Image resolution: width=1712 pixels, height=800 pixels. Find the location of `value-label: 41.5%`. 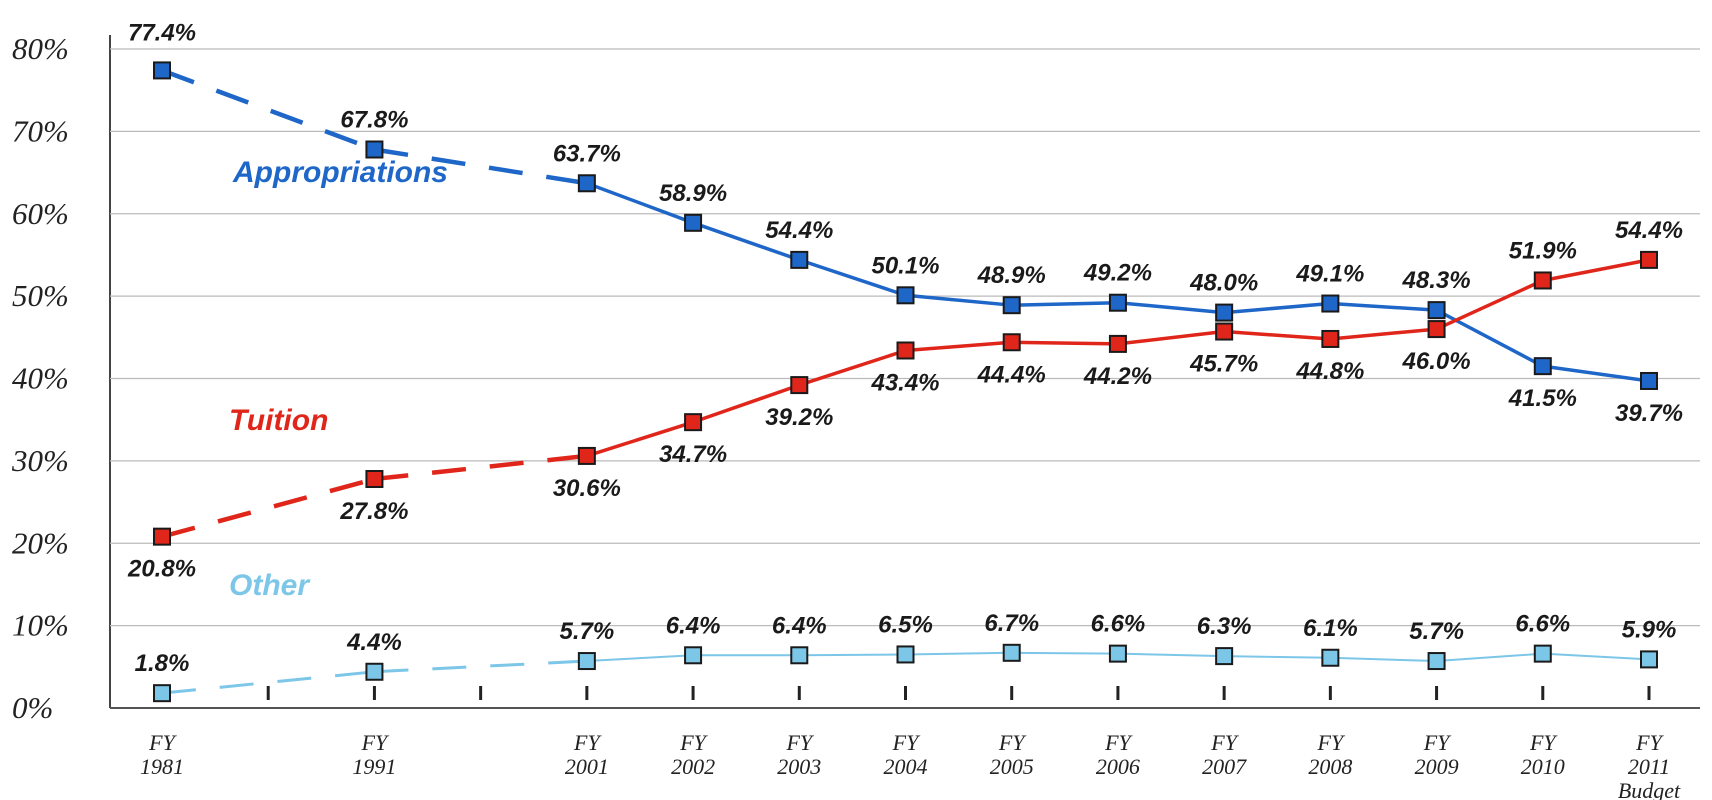

value-label: 41.5% is located at coordinates (1542, 398).